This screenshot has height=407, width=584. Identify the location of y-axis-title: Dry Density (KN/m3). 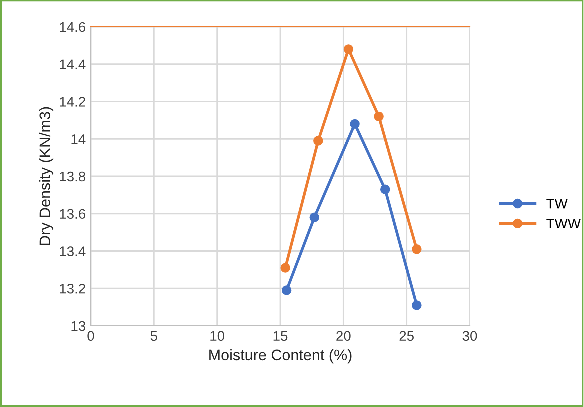
(46, 176).